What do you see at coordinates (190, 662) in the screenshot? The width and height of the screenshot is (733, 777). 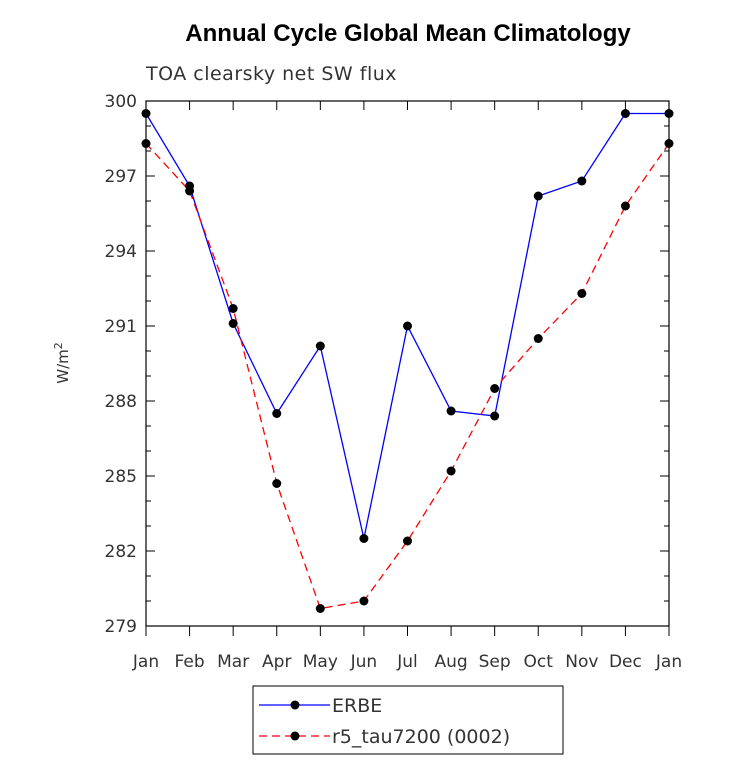 I see `x-tick-label: Feb` at bounding box center [190, 662].